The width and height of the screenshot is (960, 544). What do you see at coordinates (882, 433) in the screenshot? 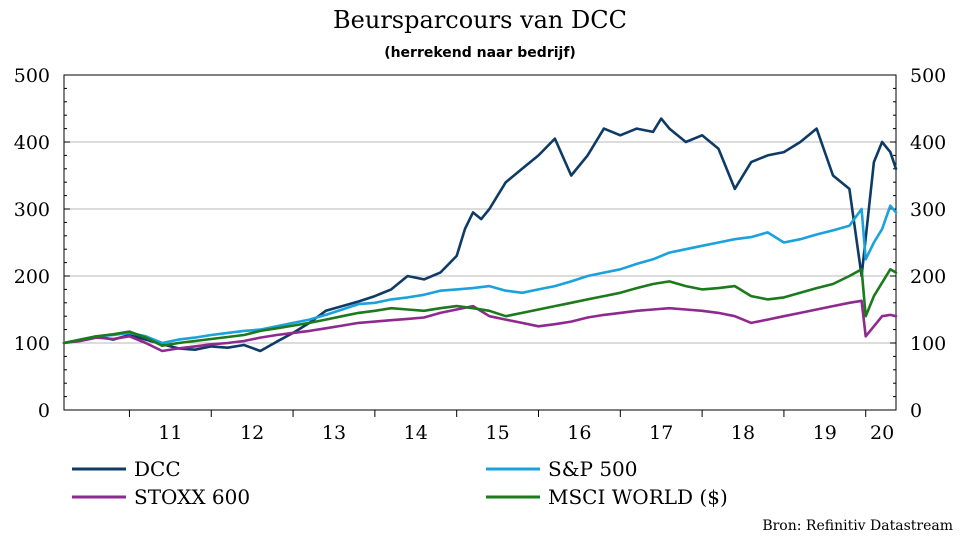
I see `x-tick-label: 20` at bounding box center [882, 433].